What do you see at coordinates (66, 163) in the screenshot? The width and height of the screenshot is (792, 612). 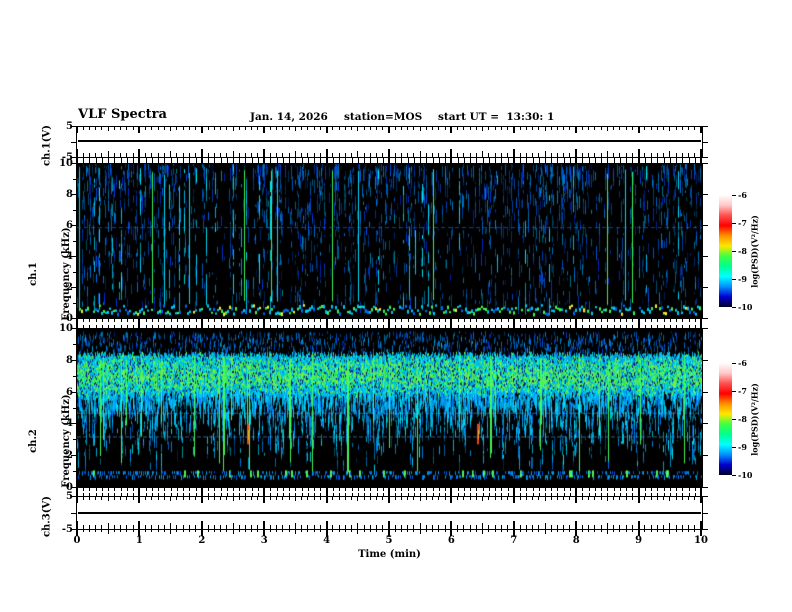 I see `y-tick-label: 10` at bounding box center [66, 163].